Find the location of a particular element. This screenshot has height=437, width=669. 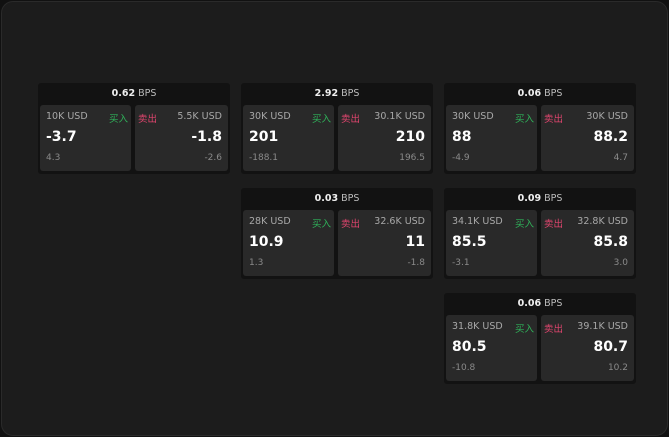

spread-value: 0.09 is located at coordinates (529, 198).